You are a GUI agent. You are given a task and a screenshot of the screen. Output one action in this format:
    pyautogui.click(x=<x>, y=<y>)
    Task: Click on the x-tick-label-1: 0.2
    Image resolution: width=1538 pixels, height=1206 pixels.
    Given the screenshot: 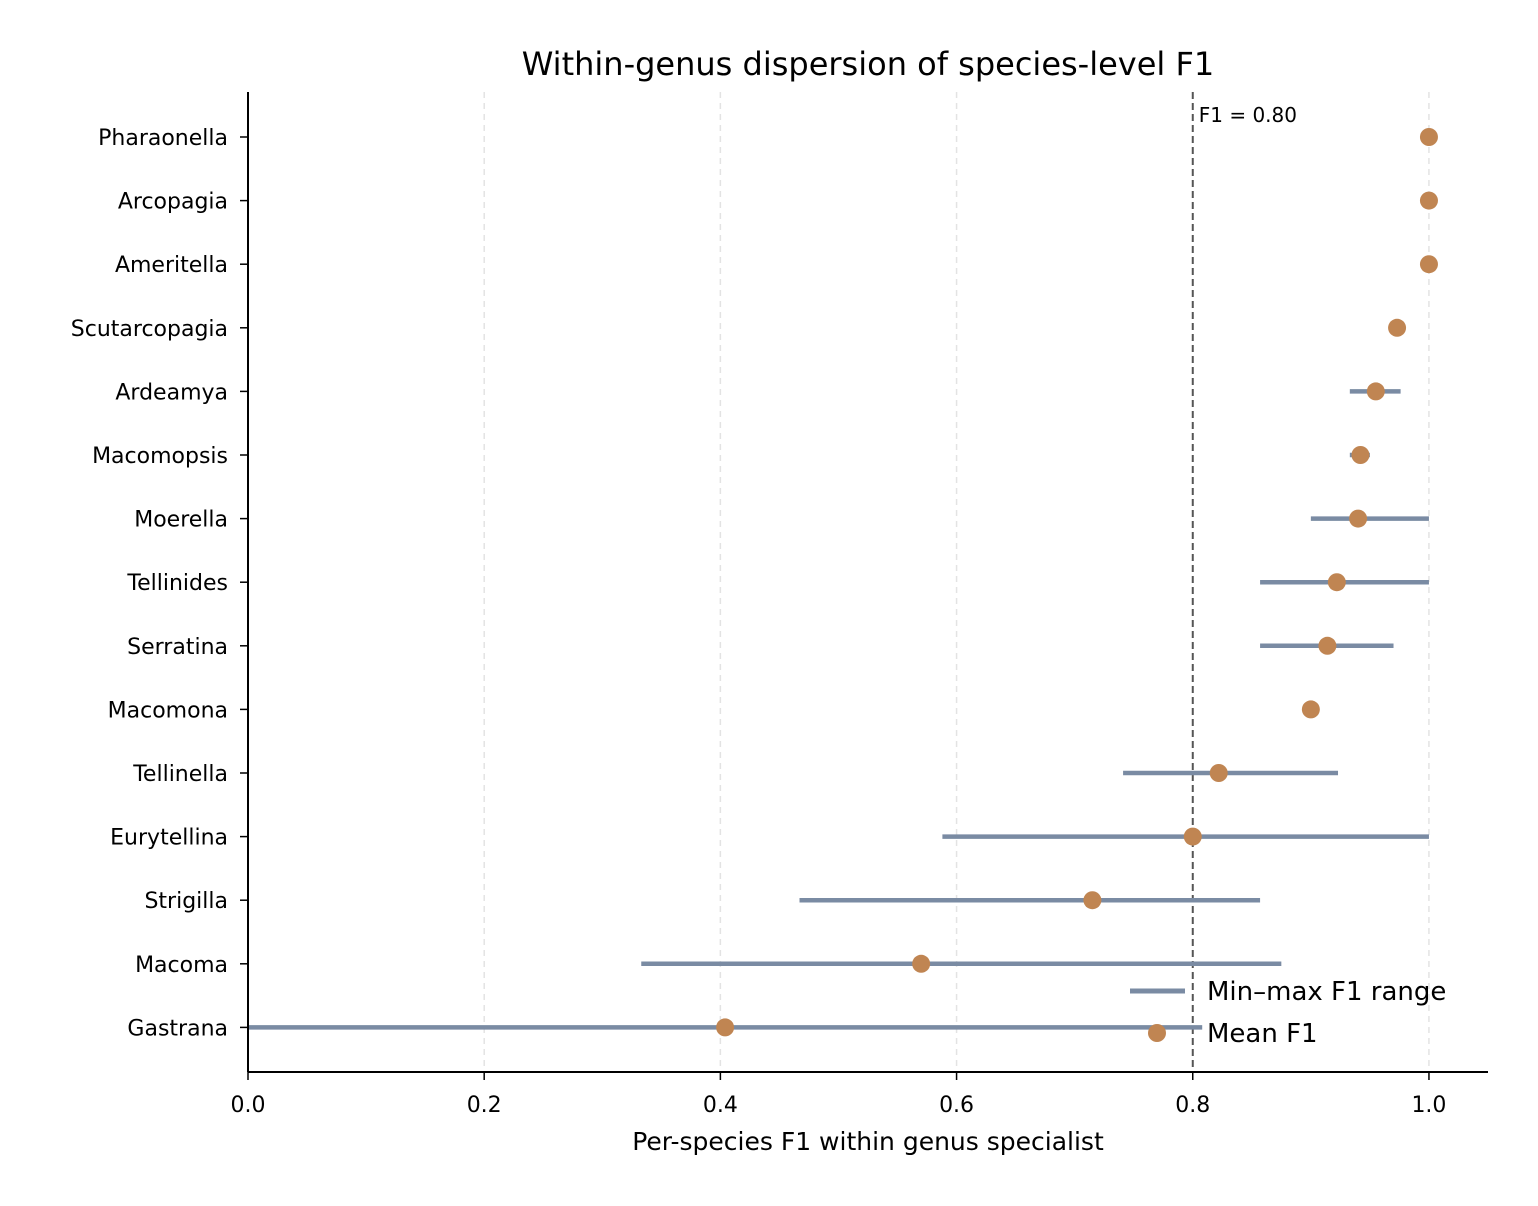 What is the action you would take?
    pyautogui.click(x=484, y=1105)
    